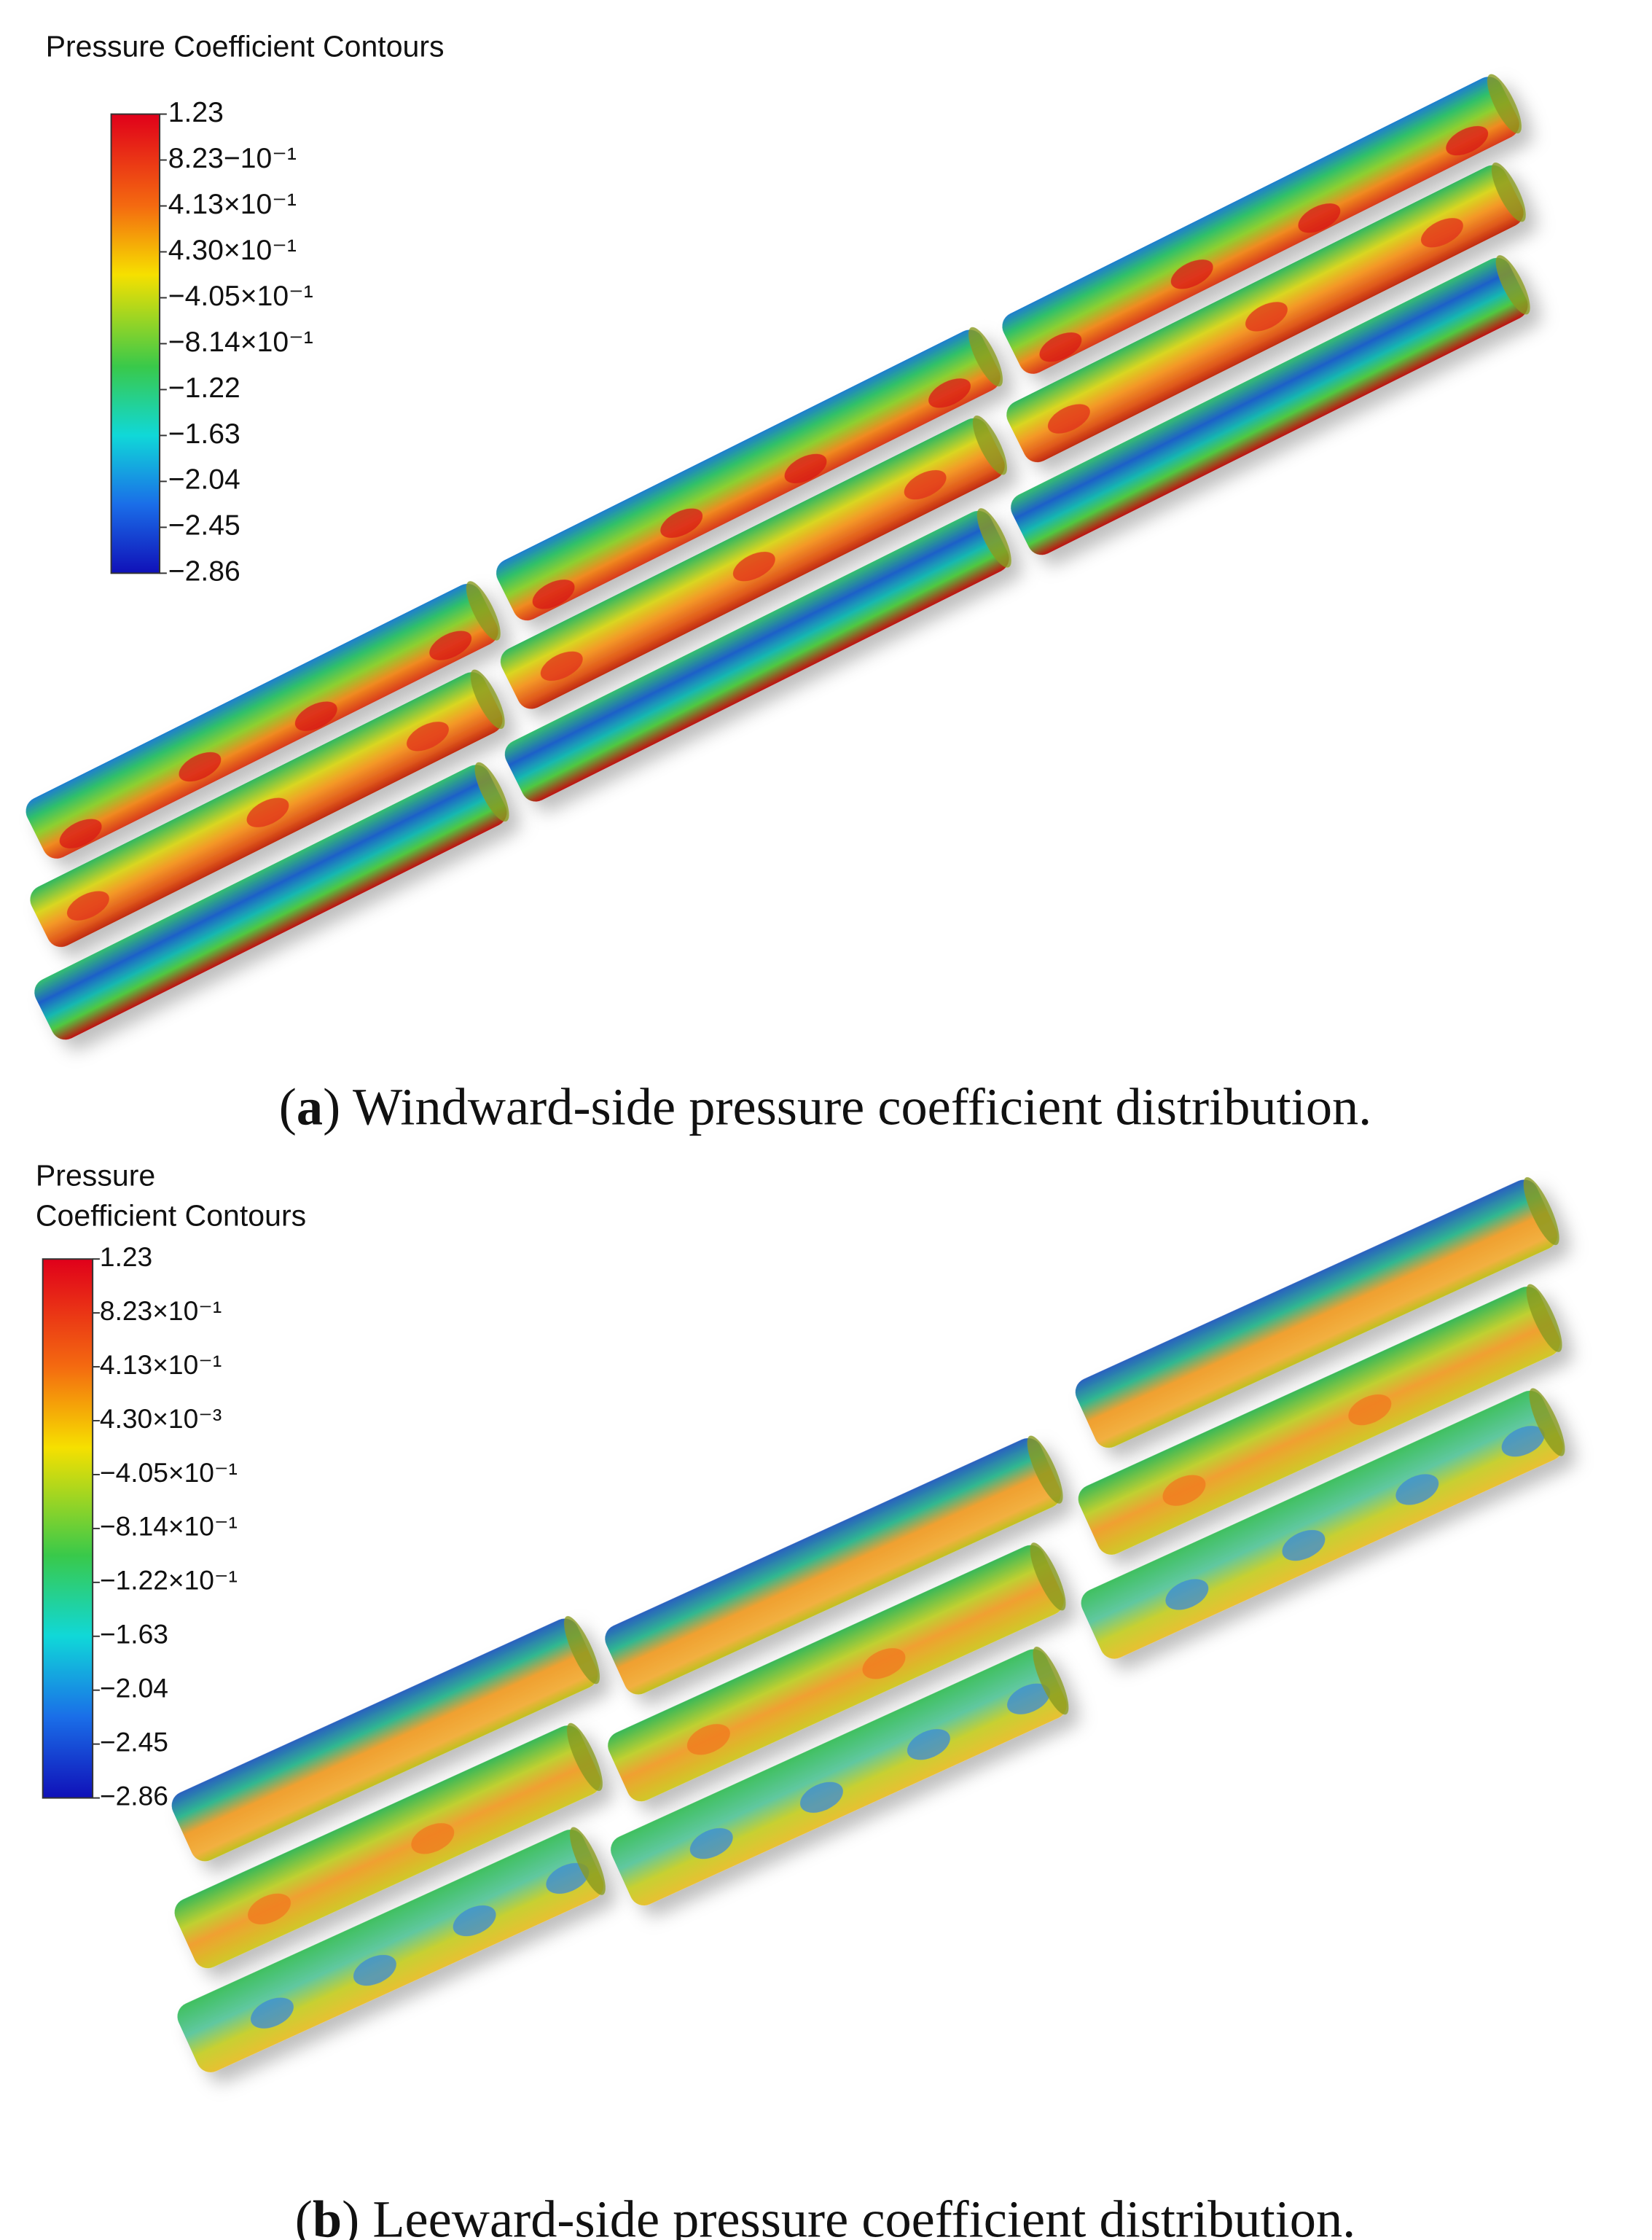 The image size is (1652, 2240). Describe the element at coordinates (126, 1256) in the screenshot. I see `colorbar-label: 1.23` at that location.